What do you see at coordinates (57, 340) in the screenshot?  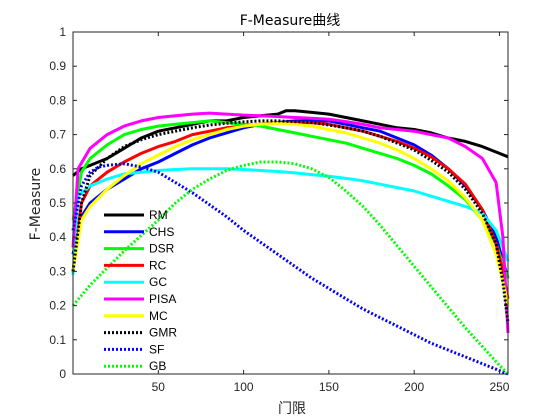 I see `y-tick-label: 0.1` at bounding box center [57, 340].